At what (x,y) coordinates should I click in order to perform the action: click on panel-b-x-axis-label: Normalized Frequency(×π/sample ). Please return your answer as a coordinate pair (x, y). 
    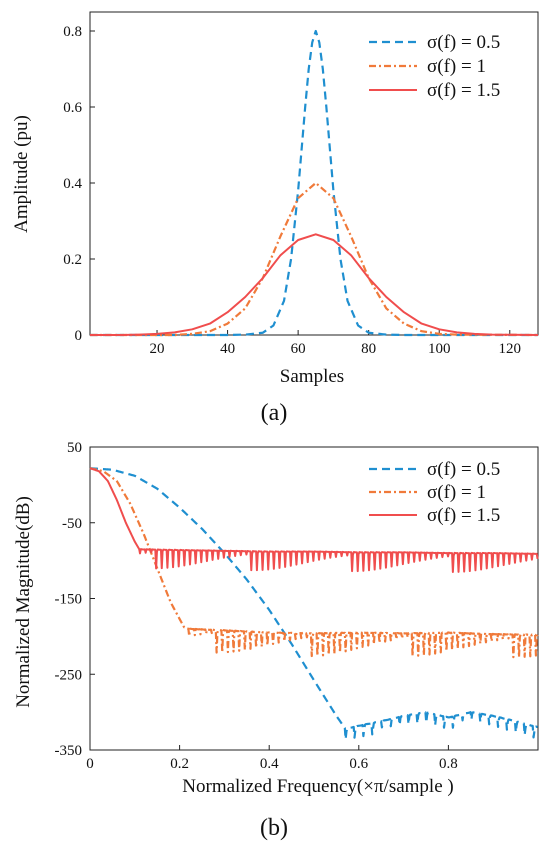
    Looking at the image, I should click on (317, 786).